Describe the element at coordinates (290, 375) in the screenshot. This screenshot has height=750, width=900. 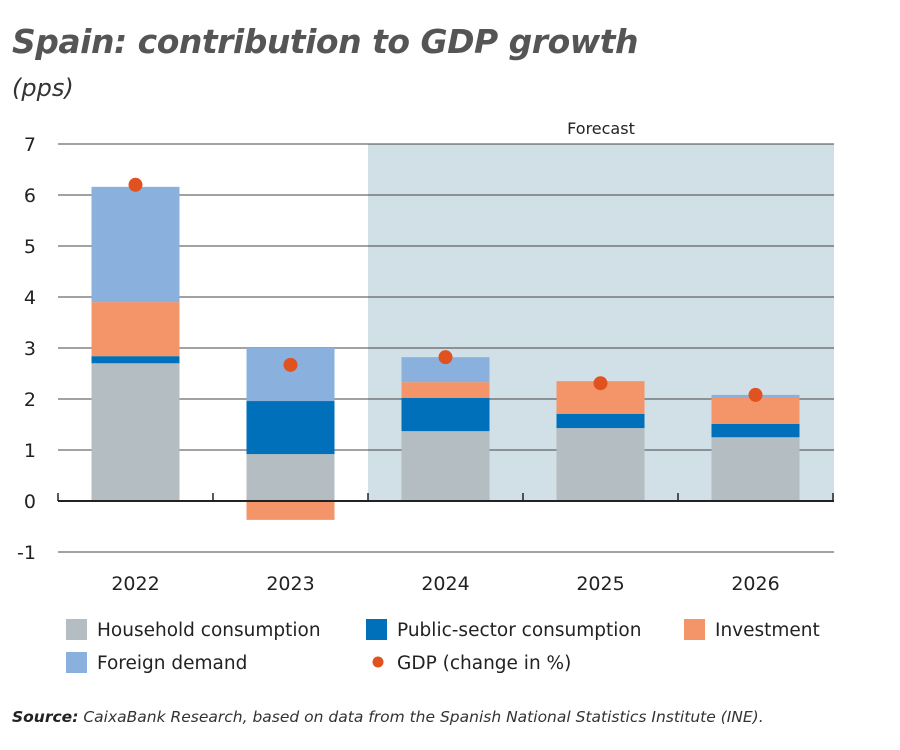
I see `bar-foreign-demand-2023` at that location.